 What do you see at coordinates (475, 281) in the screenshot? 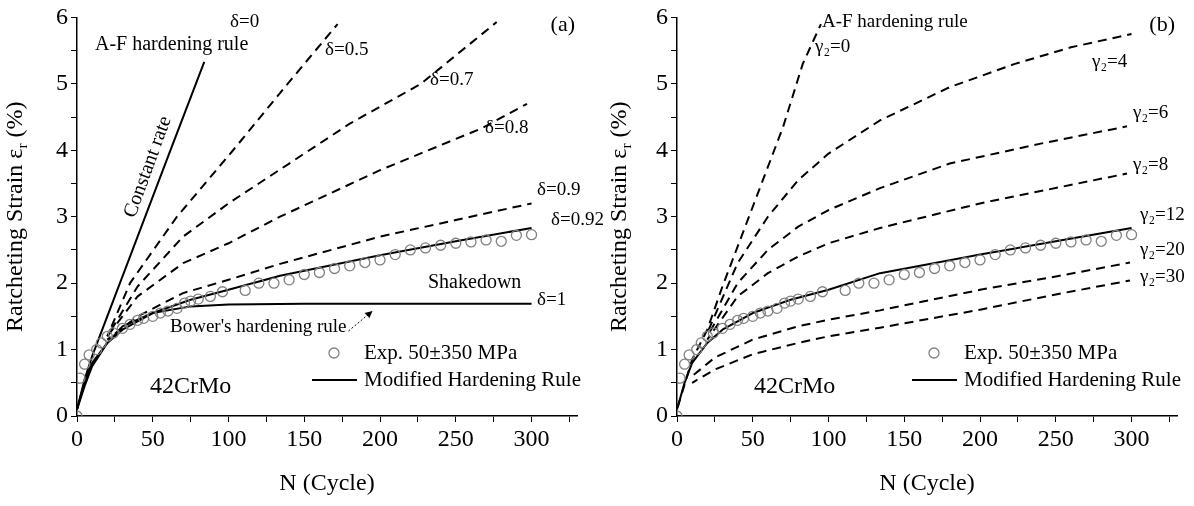
I see `annotation: Shakedown` at bounding box center [475, 281].